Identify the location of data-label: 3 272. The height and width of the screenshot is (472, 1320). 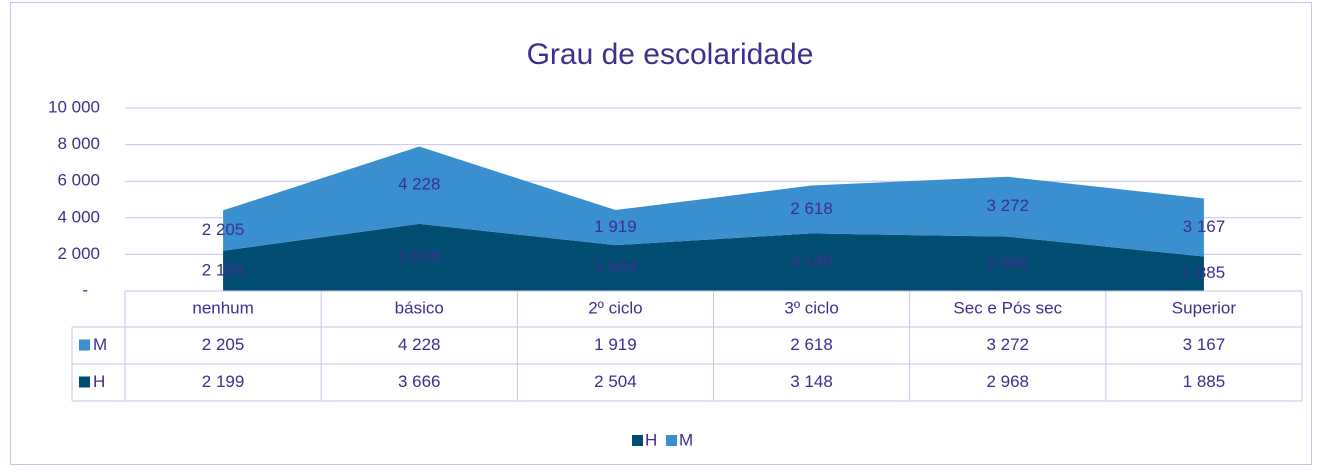
(1007, 205).